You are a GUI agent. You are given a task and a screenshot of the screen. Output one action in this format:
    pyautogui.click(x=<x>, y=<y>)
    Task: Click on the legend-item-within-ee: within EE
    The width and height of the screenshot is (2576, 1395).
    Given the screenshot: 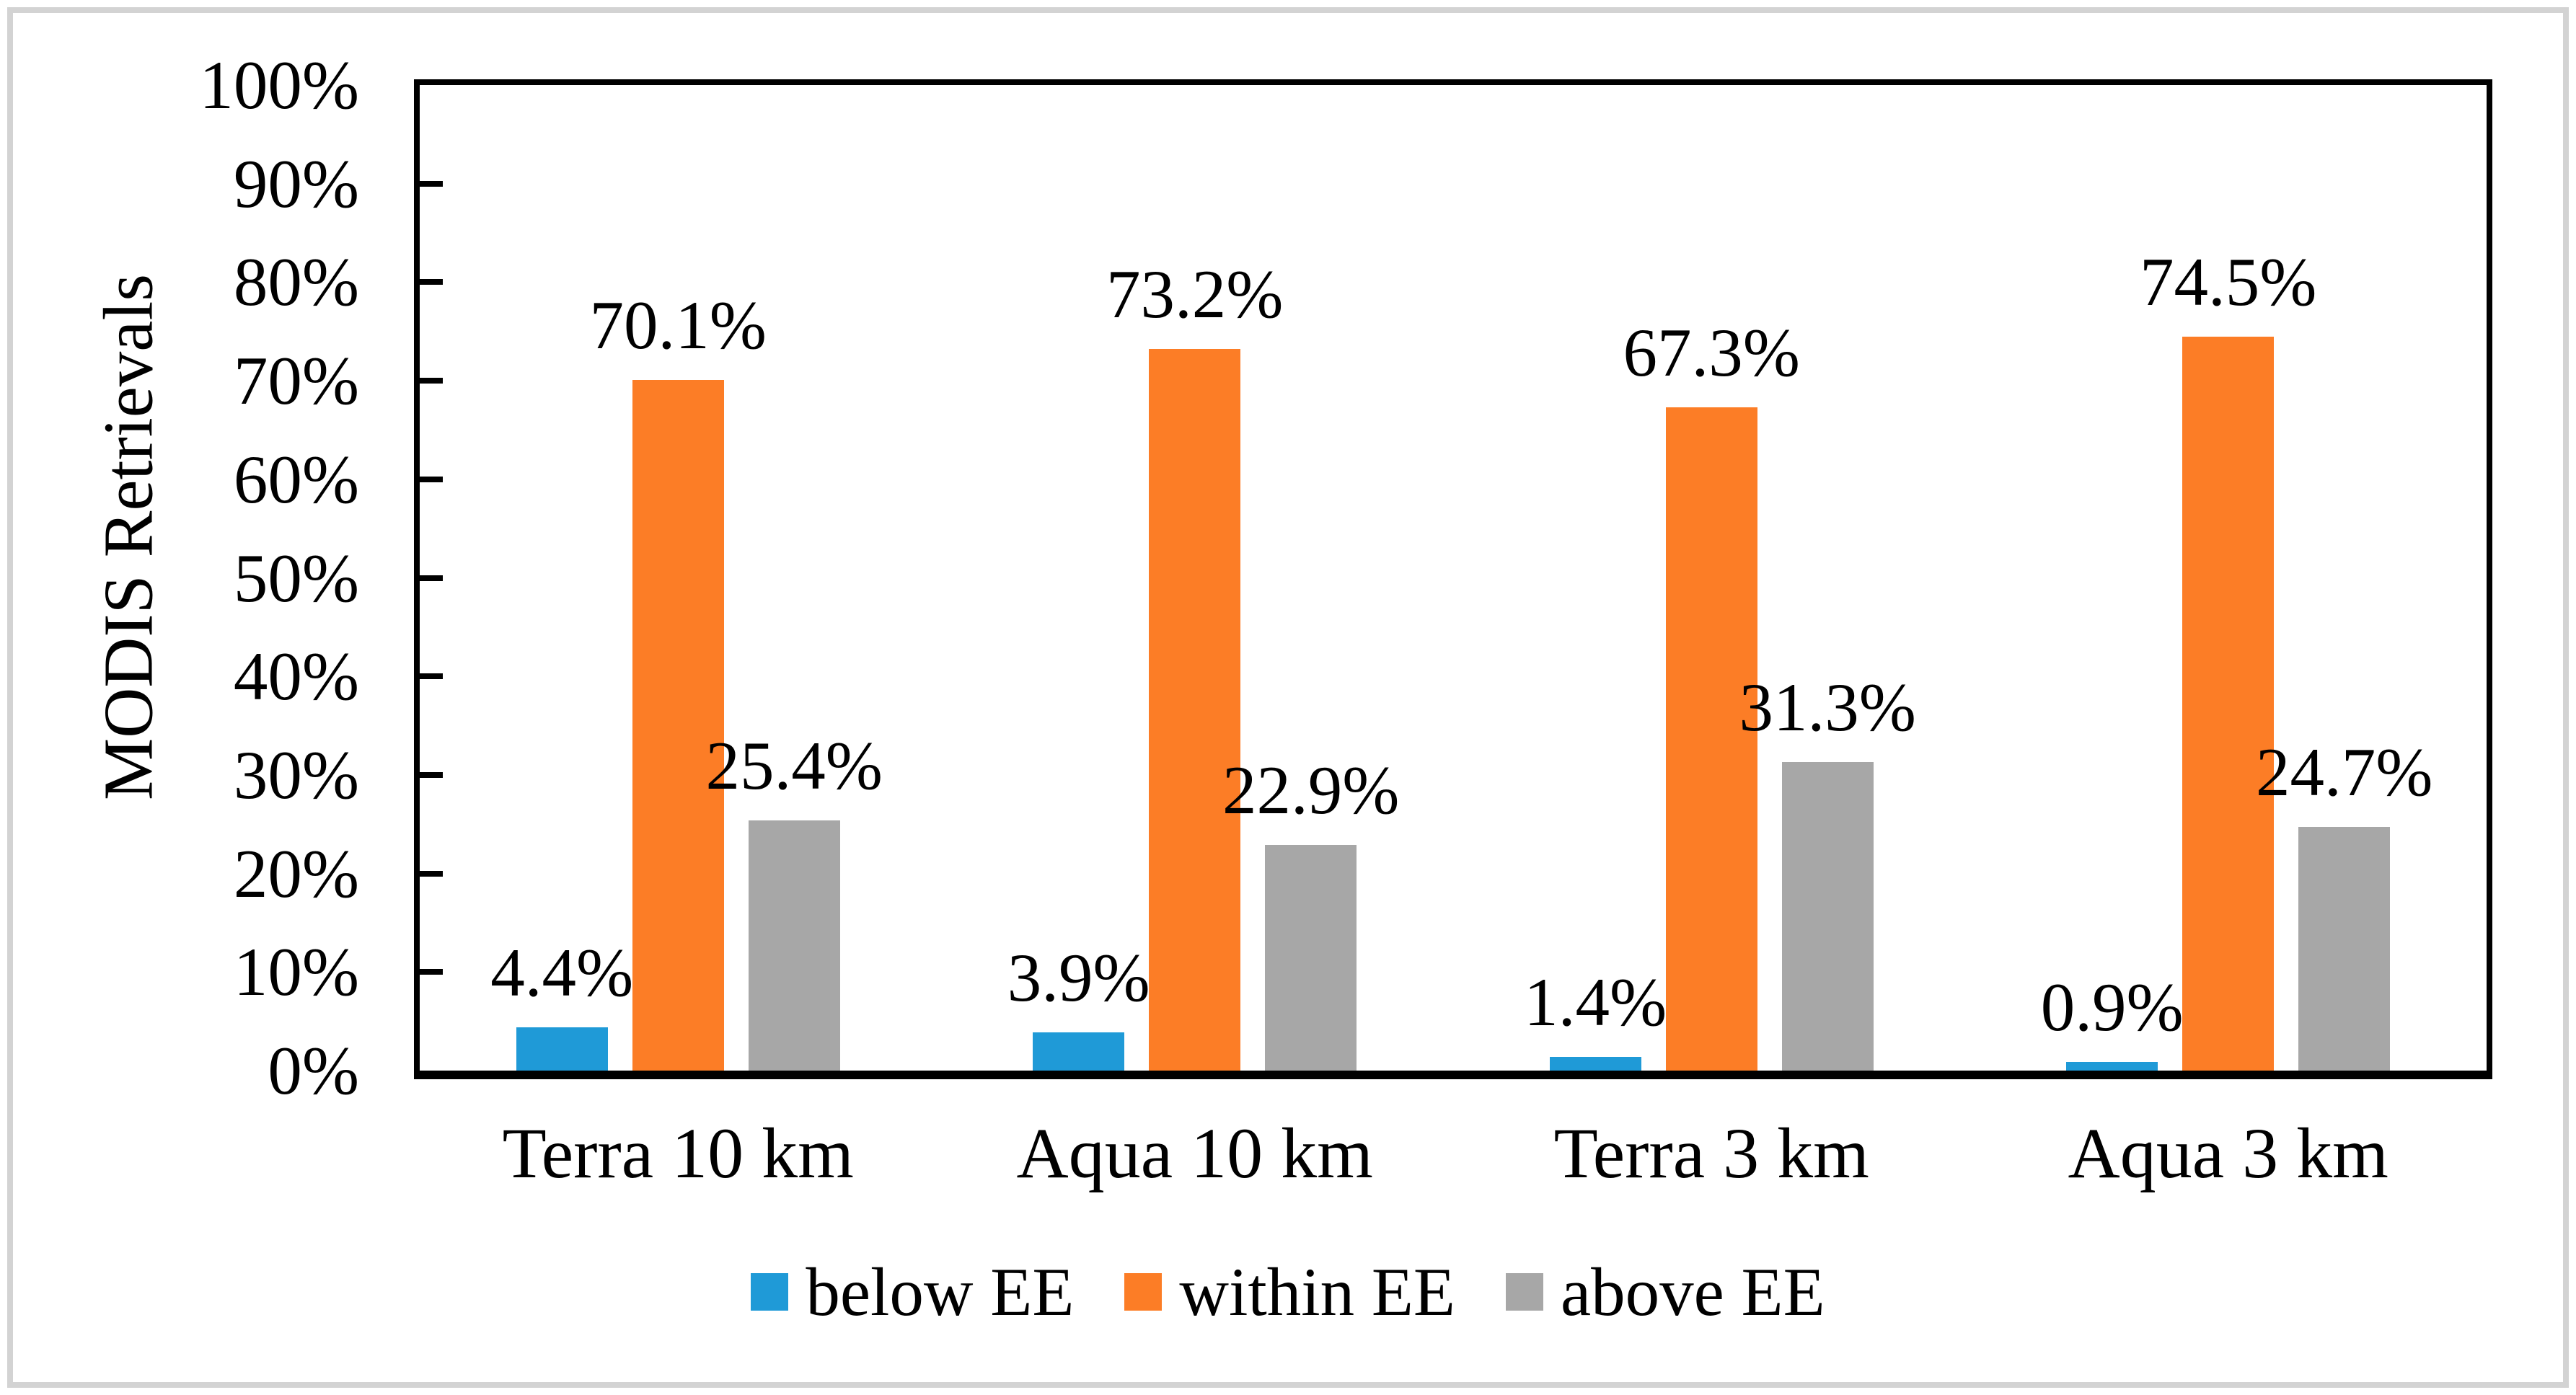 What is the action you would take?
    pyautogui.click(x=1289, y=1292)
    